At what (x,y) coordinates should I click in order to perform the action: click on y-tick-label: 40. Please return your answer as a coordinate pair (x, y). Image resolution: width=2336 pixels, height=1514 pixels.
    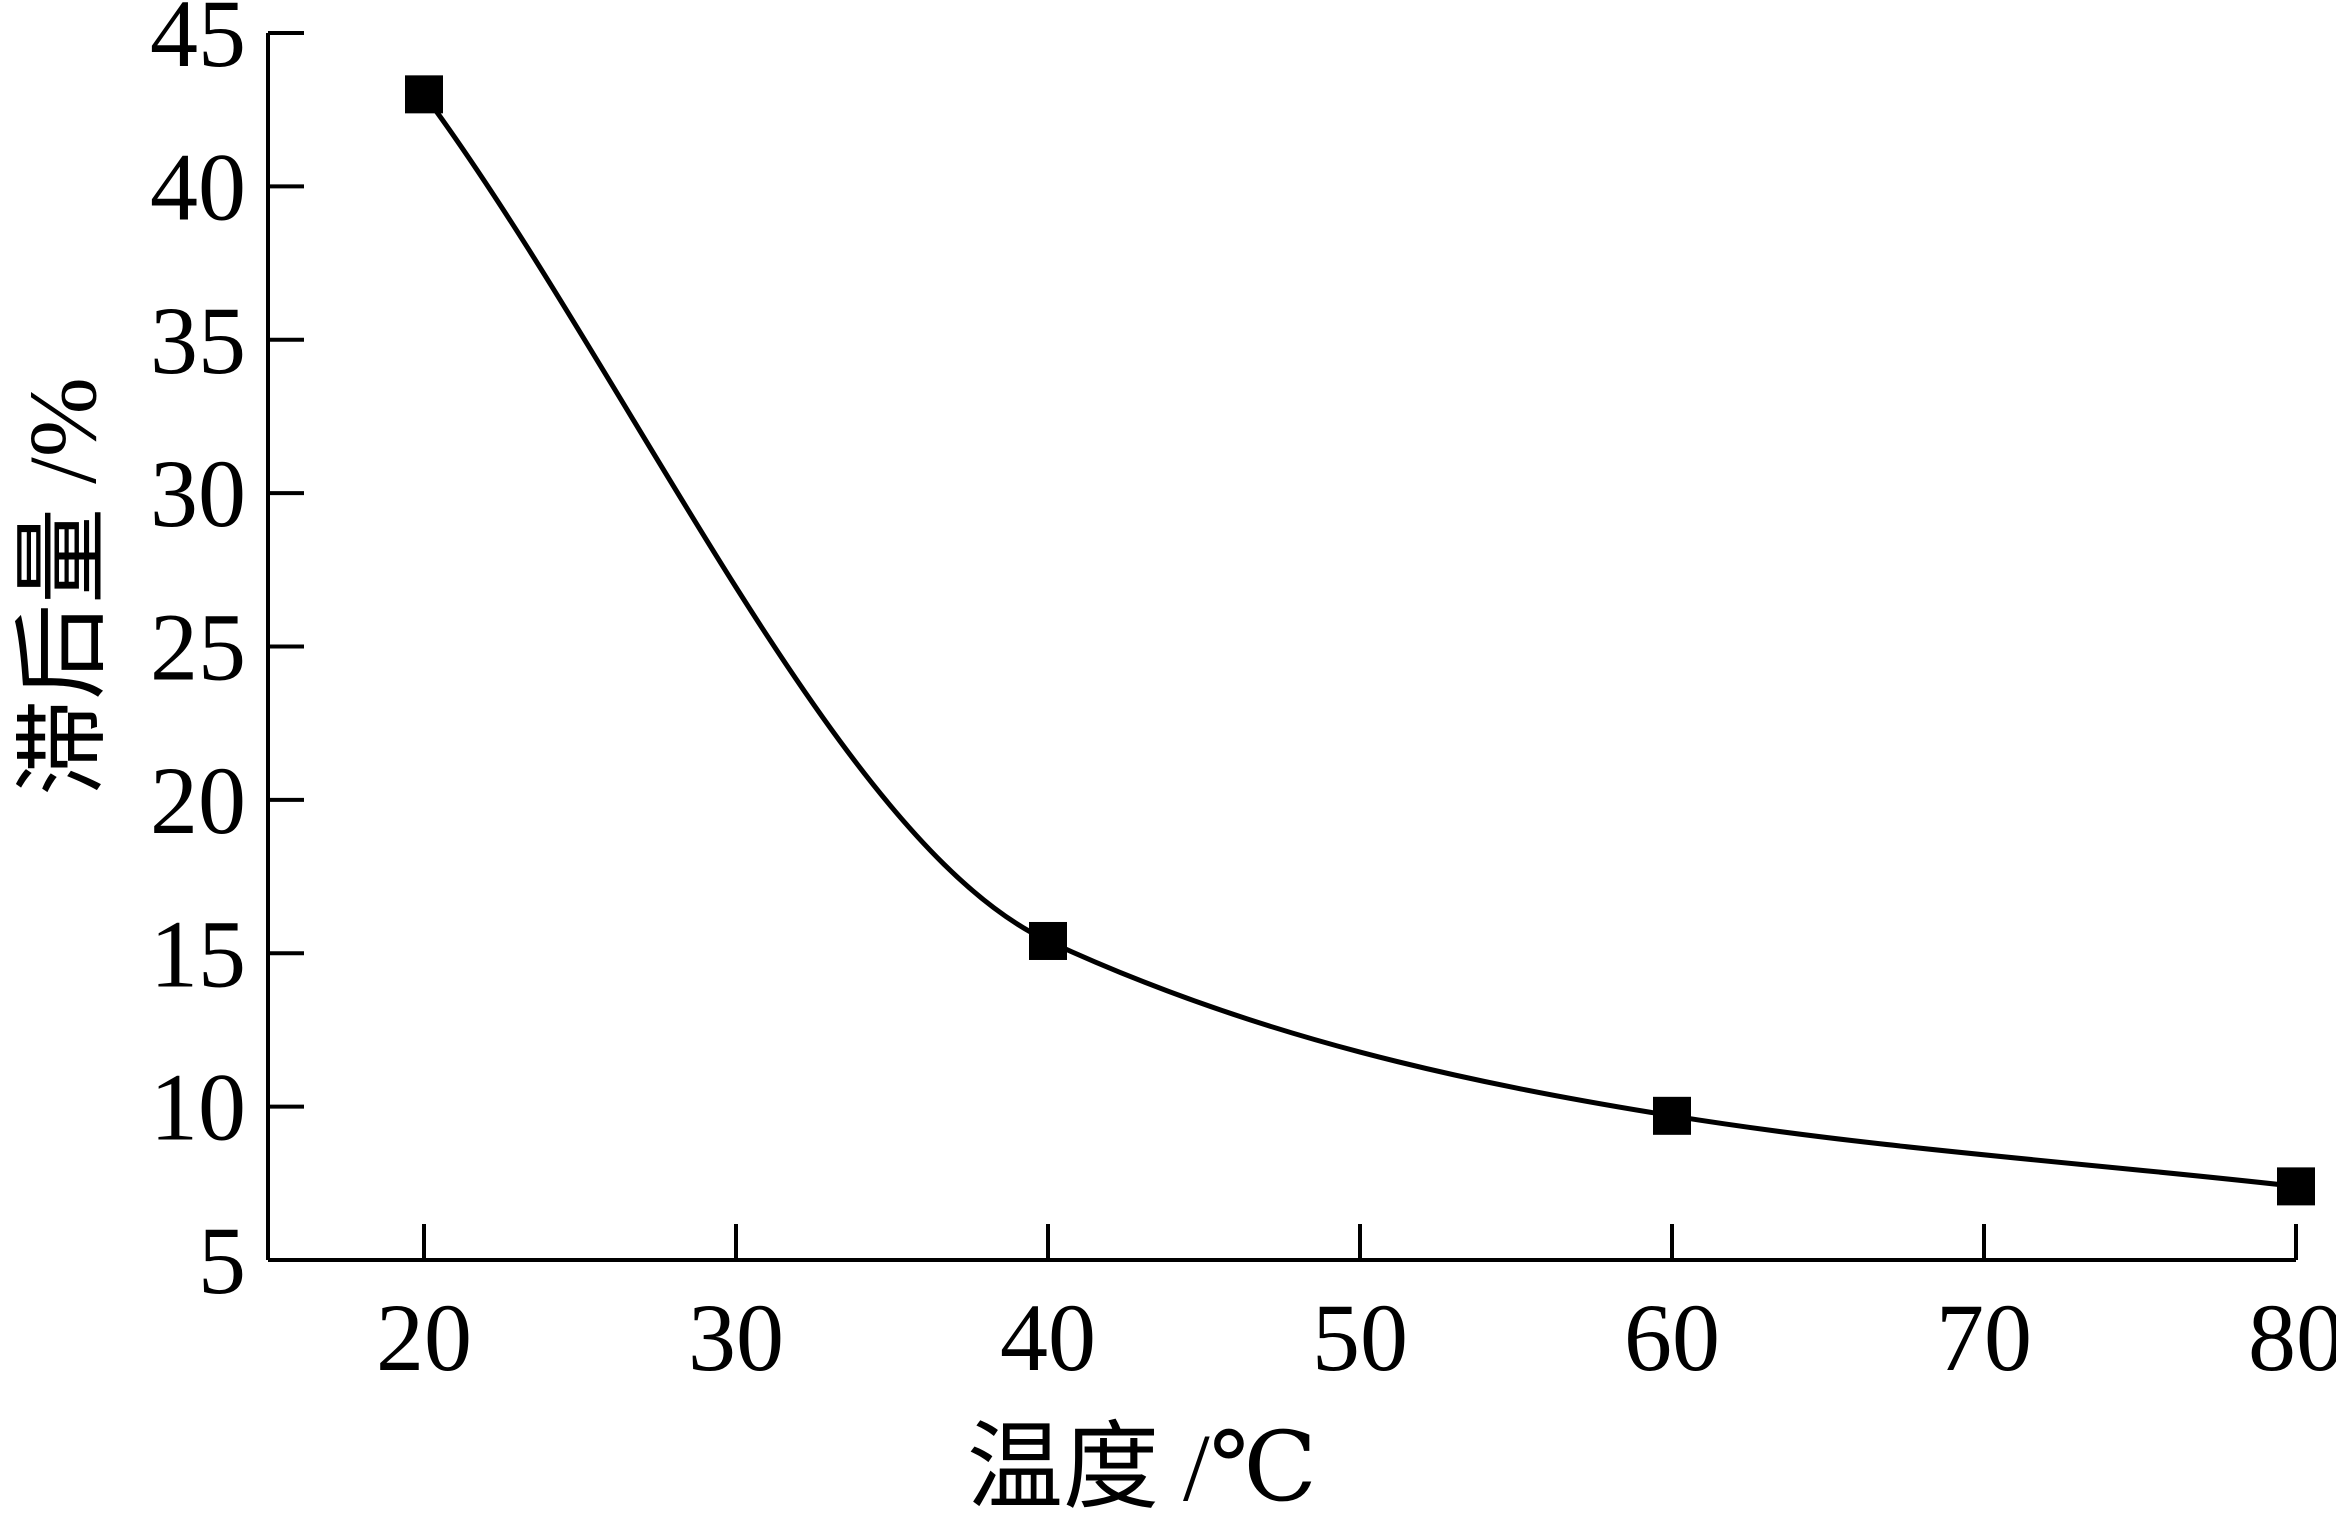
    Looking at the image, I should click on (198, 186).